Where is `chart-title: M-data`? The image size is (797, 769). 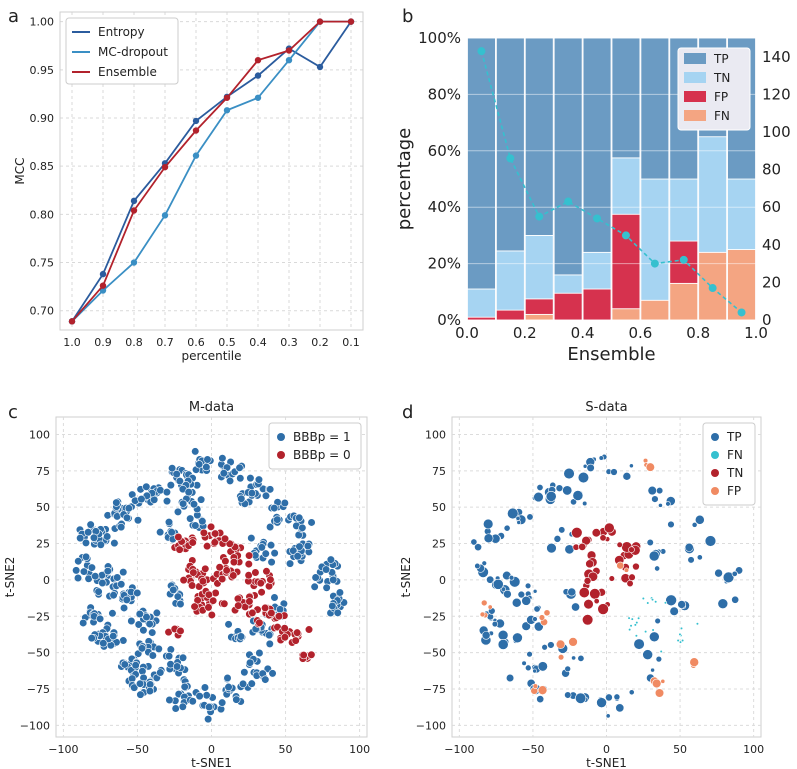 chart-title: M-data is located at coordinates (211, 407).